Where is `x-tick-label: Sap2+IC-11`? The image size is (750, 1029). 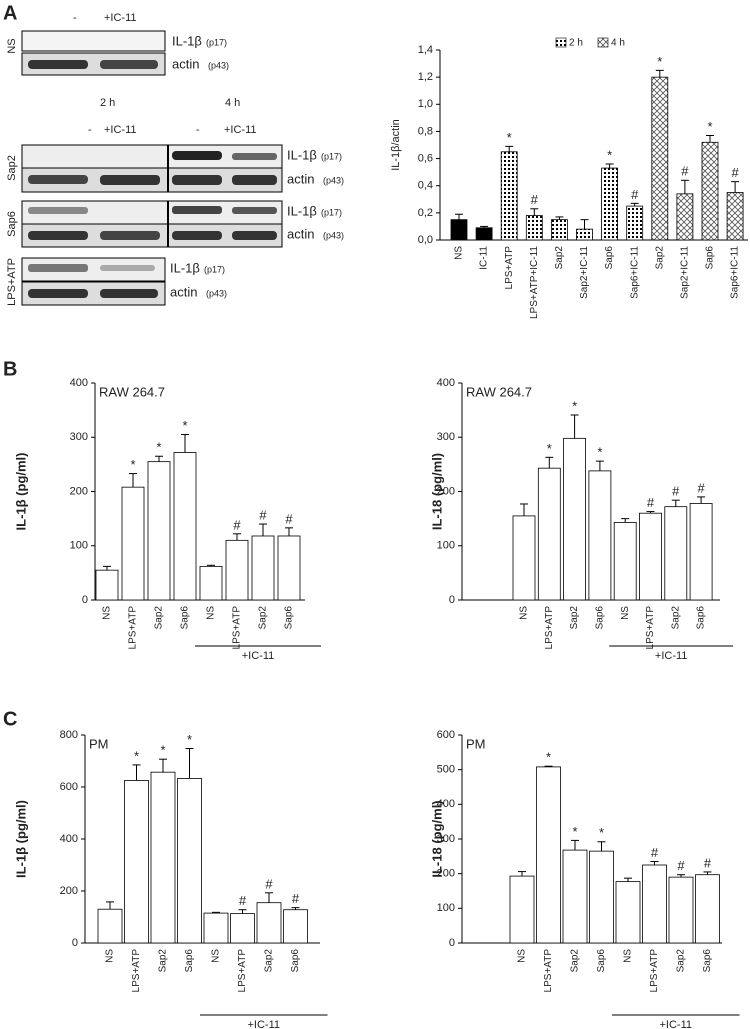
x-tick-label: Sap2+IC-11 is located at coordinates (685, 272).